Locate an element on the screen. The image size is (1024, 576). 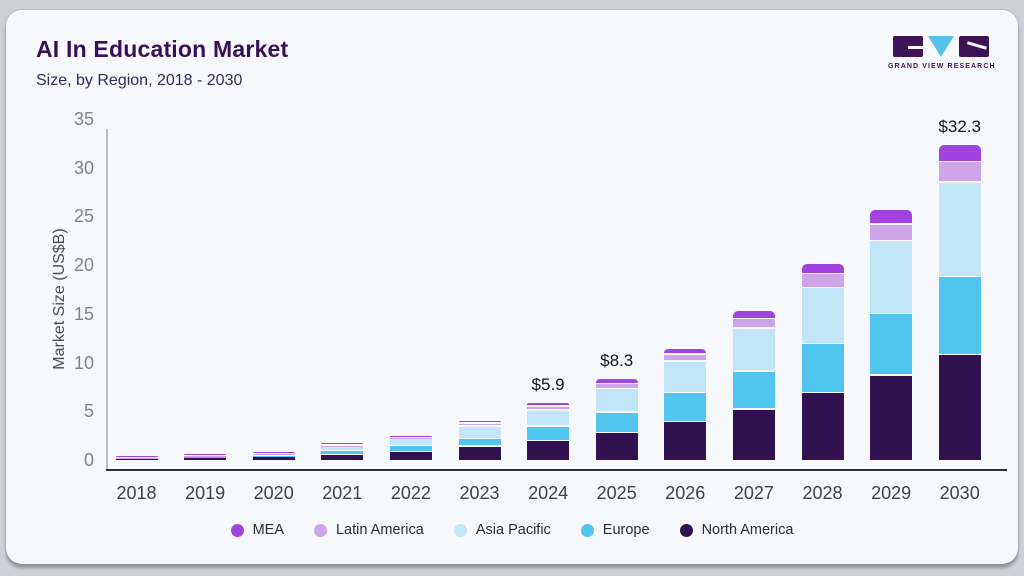
y-tick-label: 15 is located at coordinates (83, 313).